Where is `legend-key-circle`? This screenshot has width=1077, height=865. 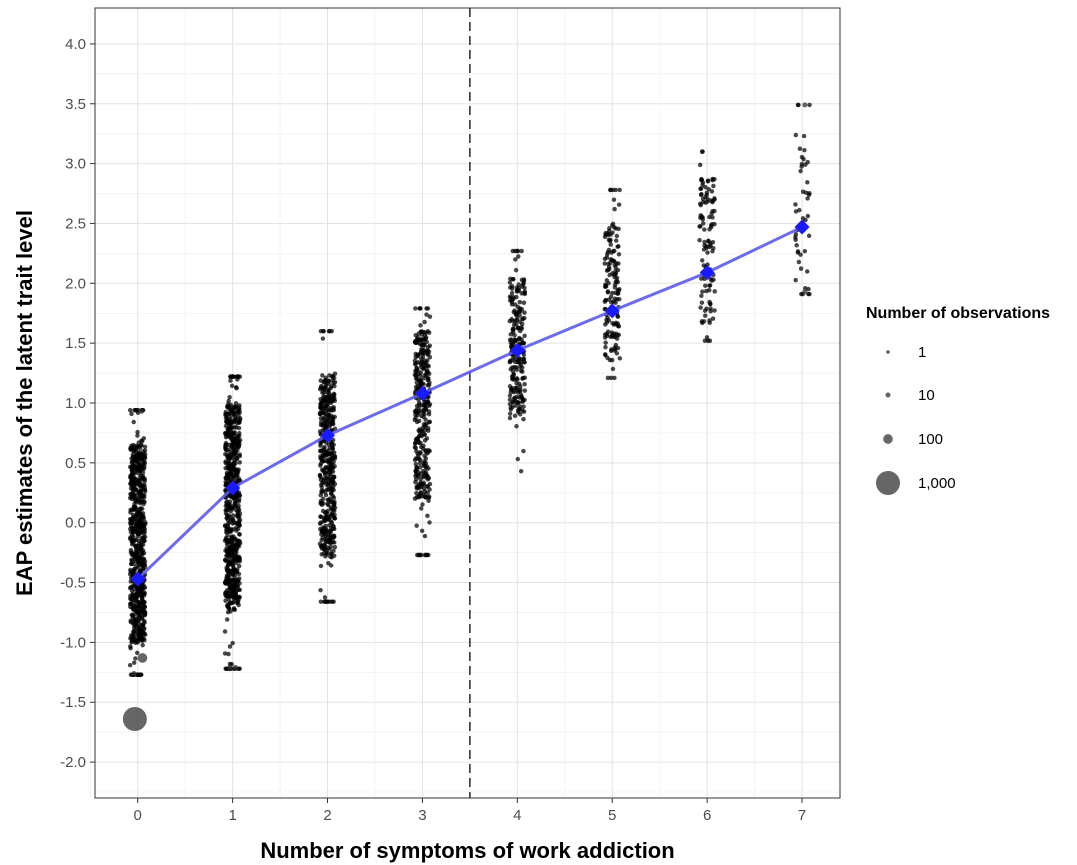
legend-key-circle is located at coordinates (888, 395).